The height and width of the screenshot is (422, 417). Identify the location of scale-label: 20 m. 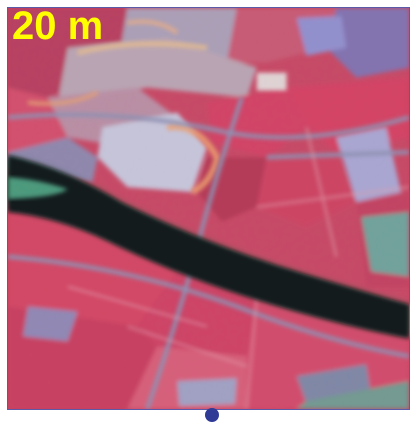
(58, 26).